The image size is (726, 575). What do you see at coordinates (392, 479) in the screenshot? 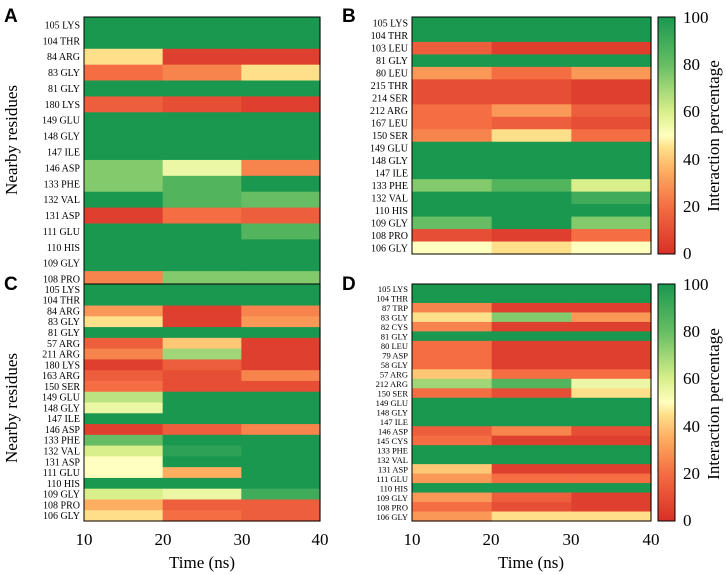
I see `row-label: 111 GLU` at bounding box center [392, 479].